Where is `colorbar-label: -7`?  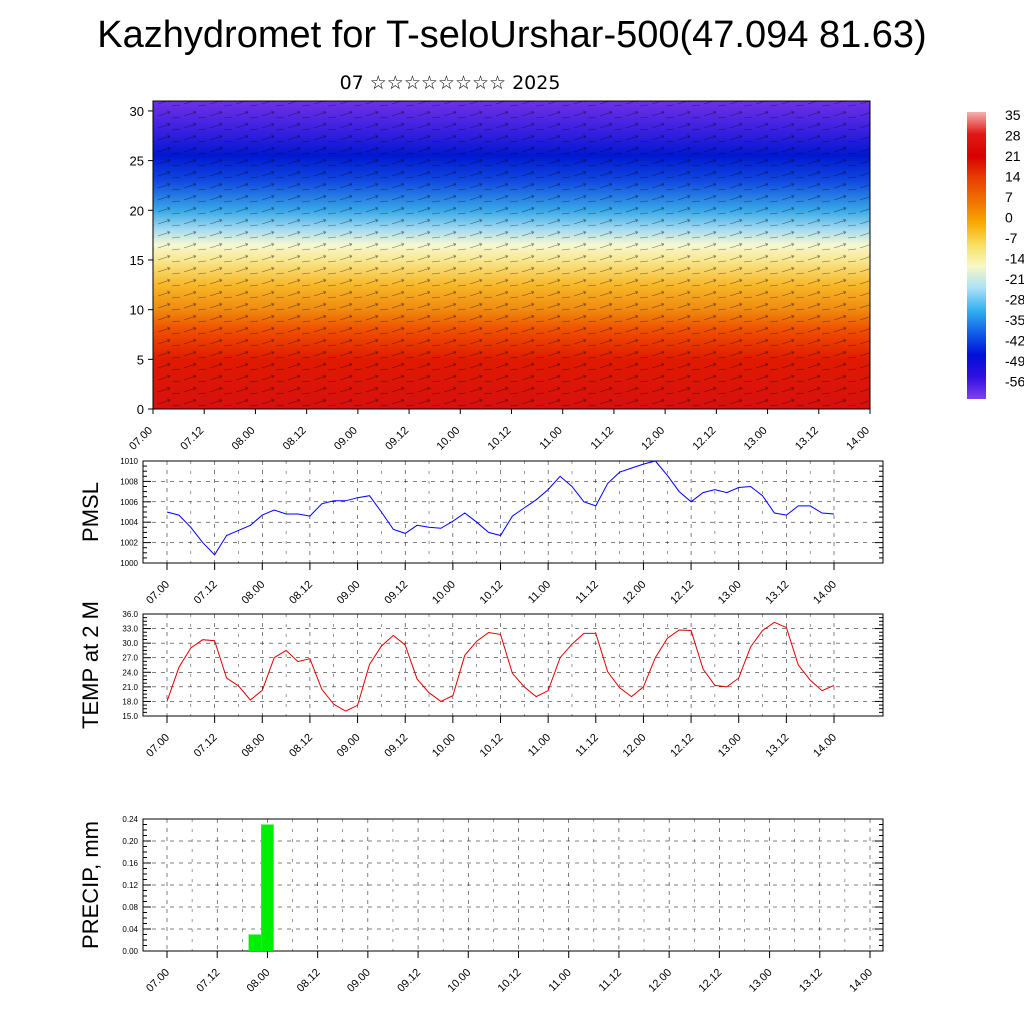 colorbar-label: -7 is located at coordinates (1011, 238).